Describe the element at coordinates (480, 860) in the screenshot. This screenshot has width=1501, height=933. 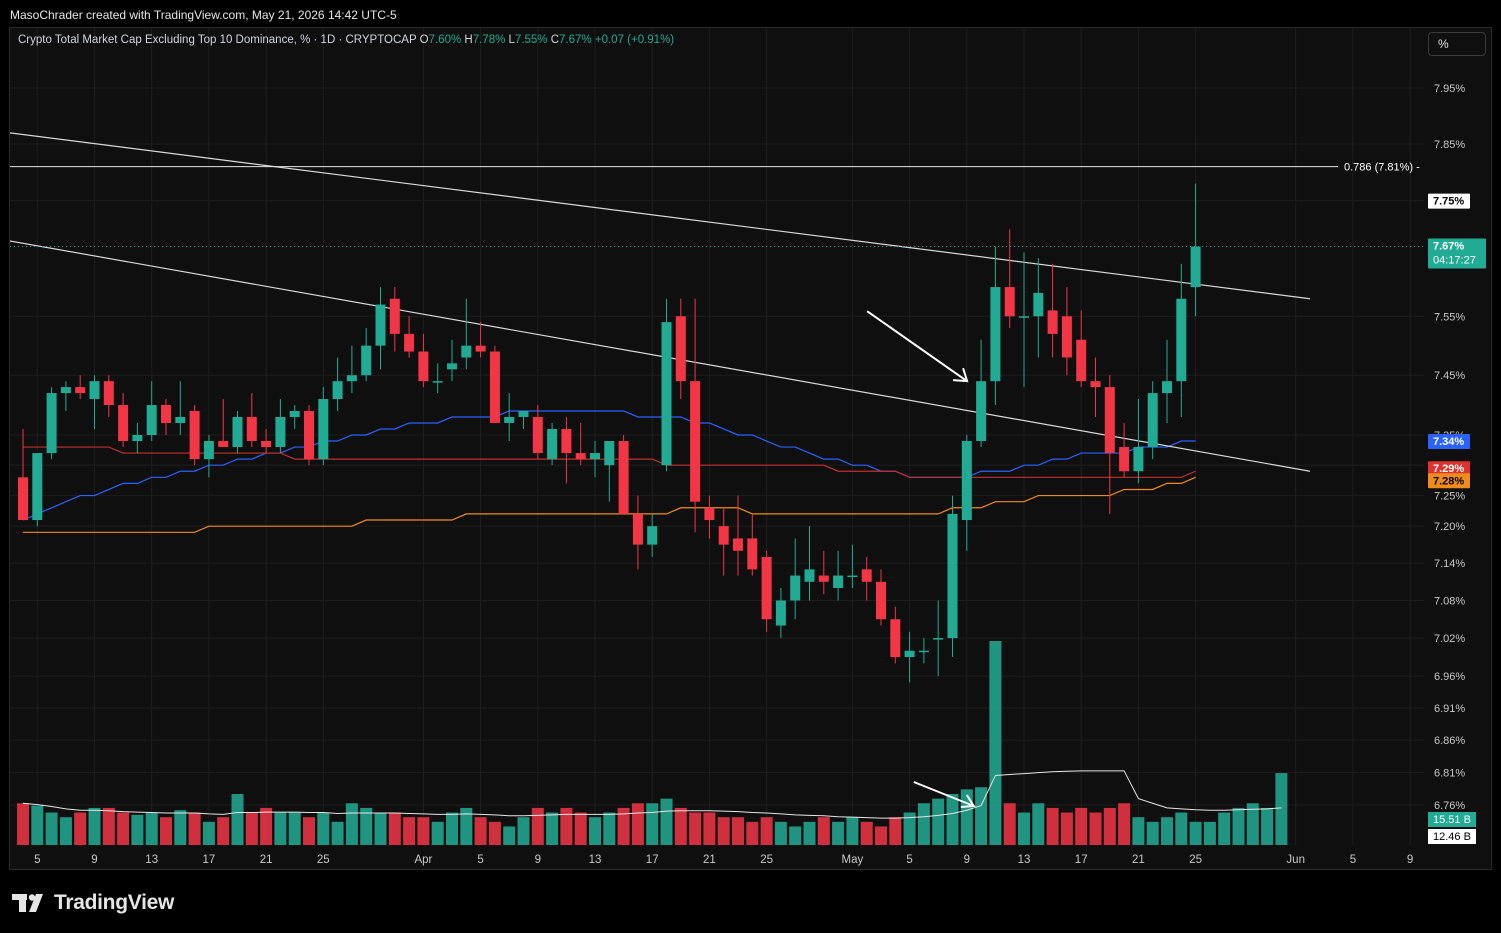
I see `x-axis-tick-label: 5` at that location.